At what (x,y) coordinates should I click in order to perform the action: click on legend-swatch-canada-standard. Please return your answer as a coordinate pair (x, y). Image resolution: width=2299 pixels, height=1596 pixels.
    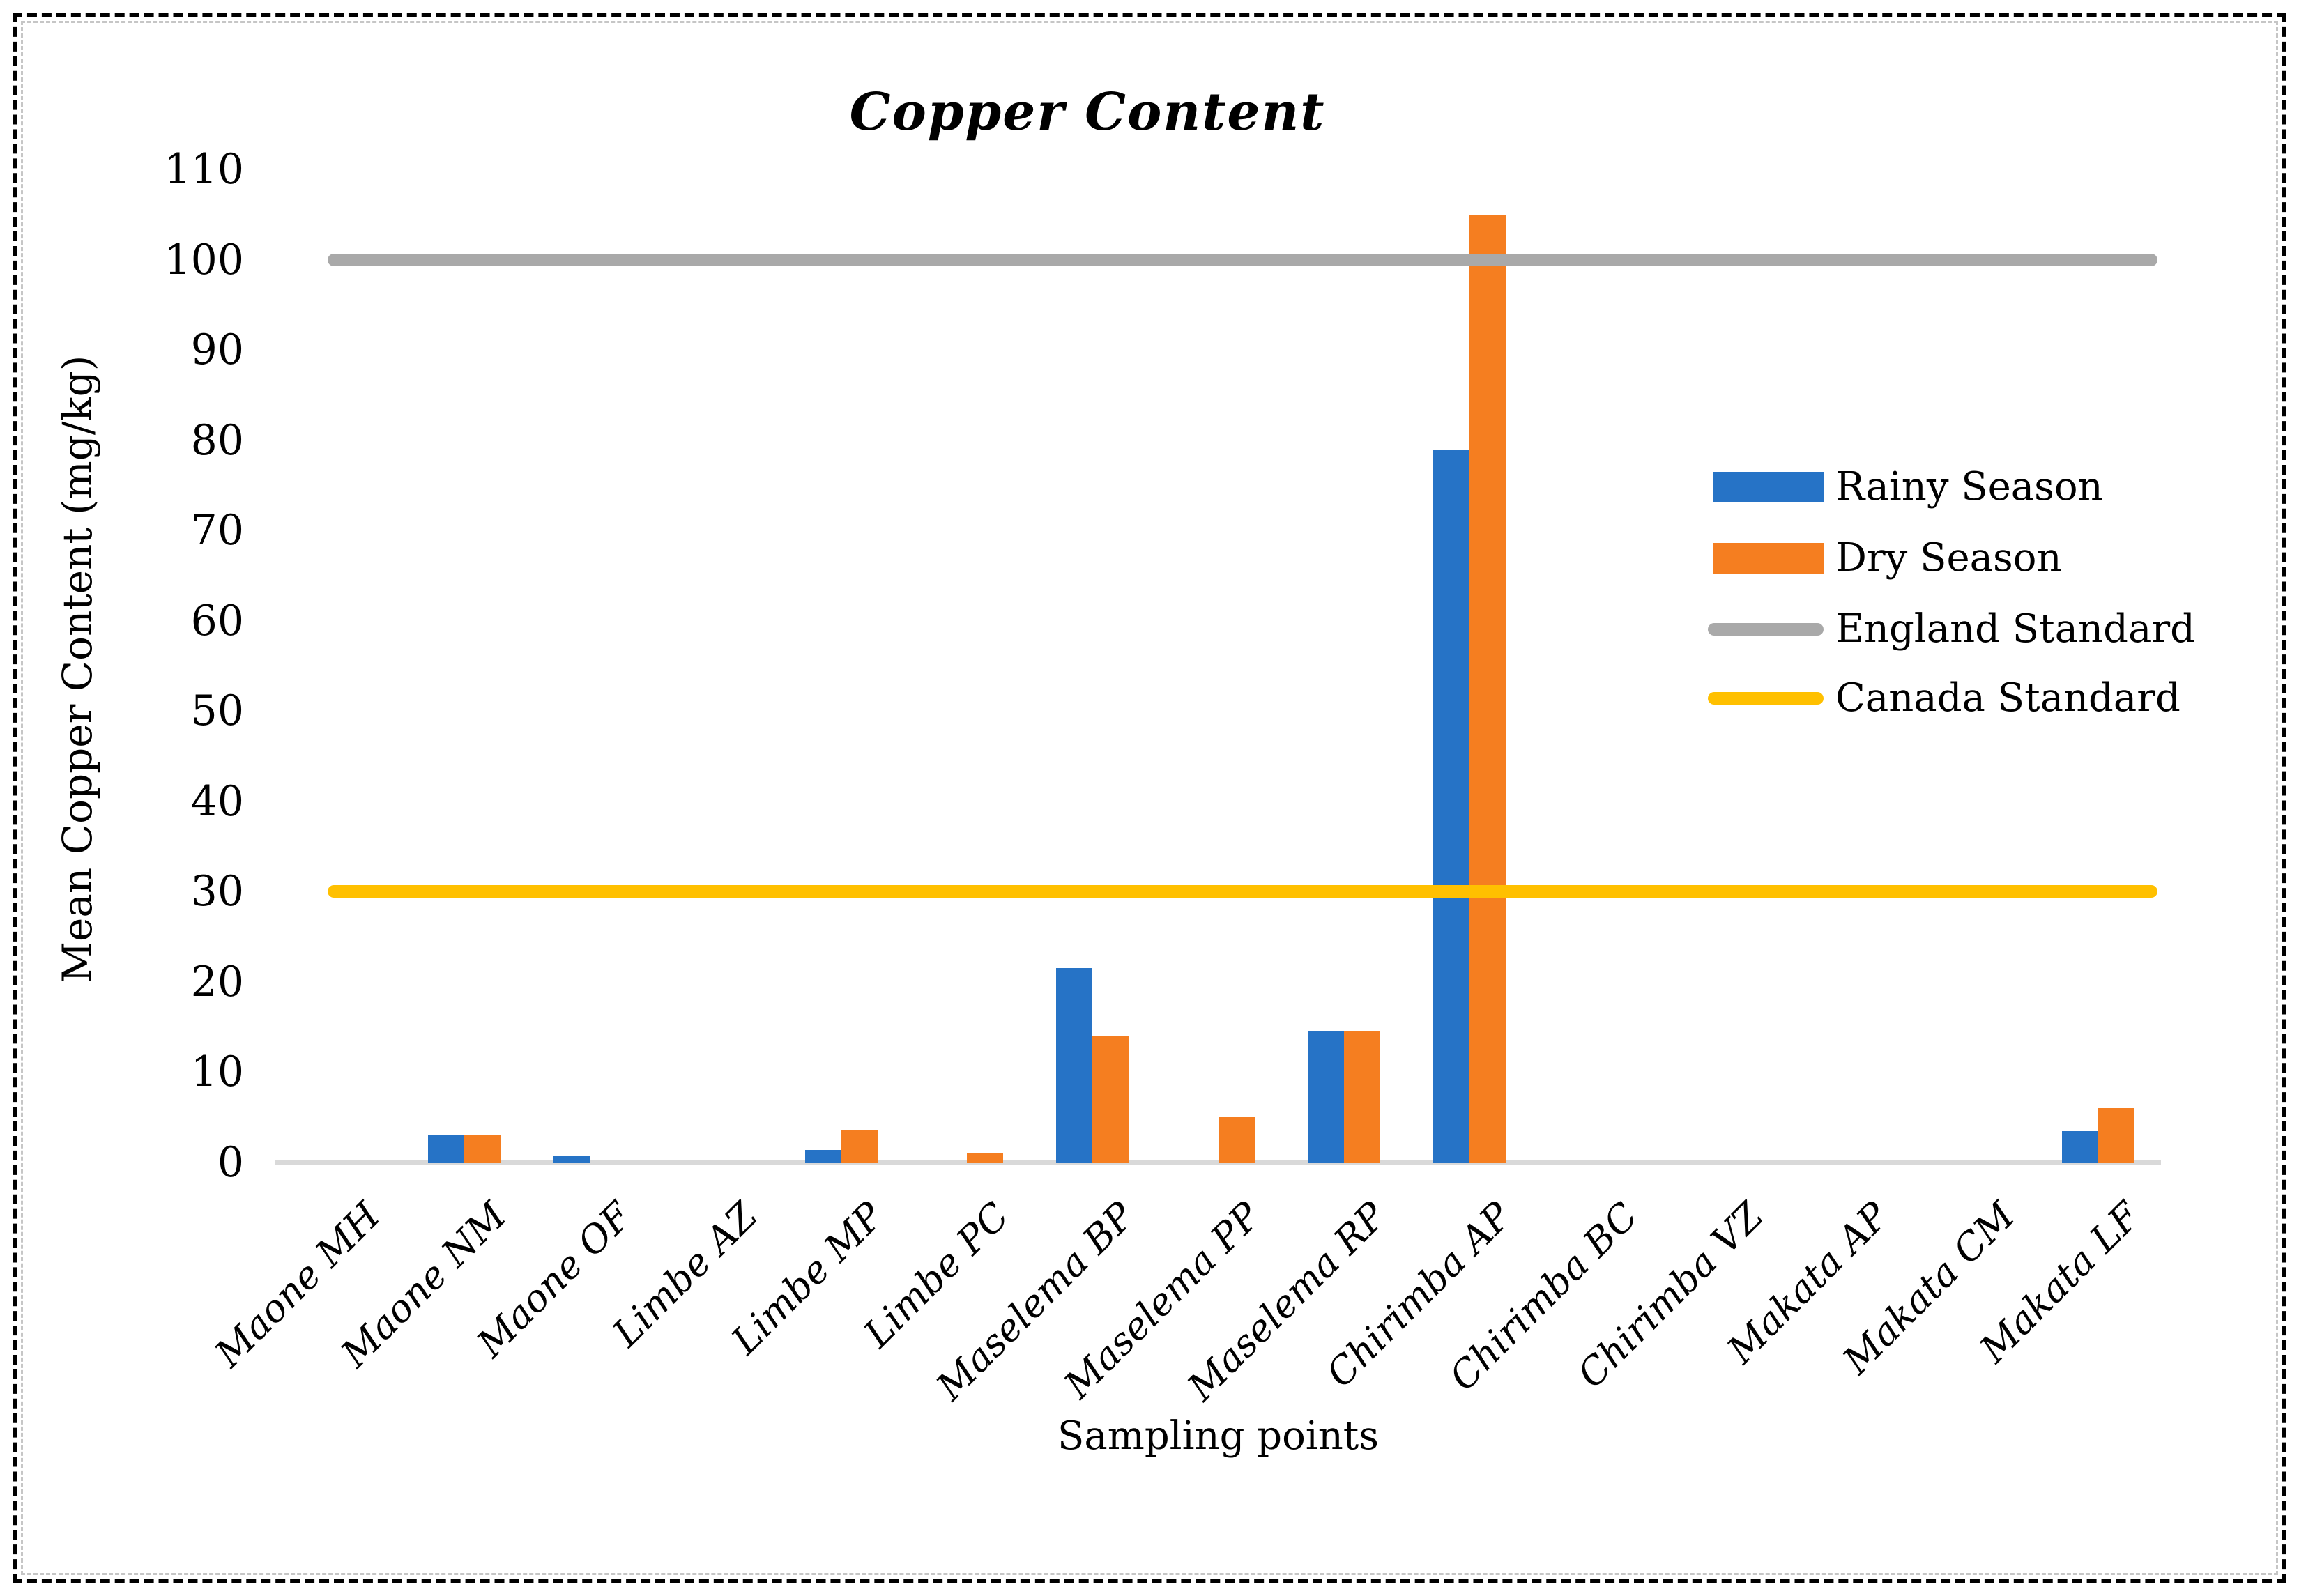
    Looking at the image, I should click on (1766, 698).